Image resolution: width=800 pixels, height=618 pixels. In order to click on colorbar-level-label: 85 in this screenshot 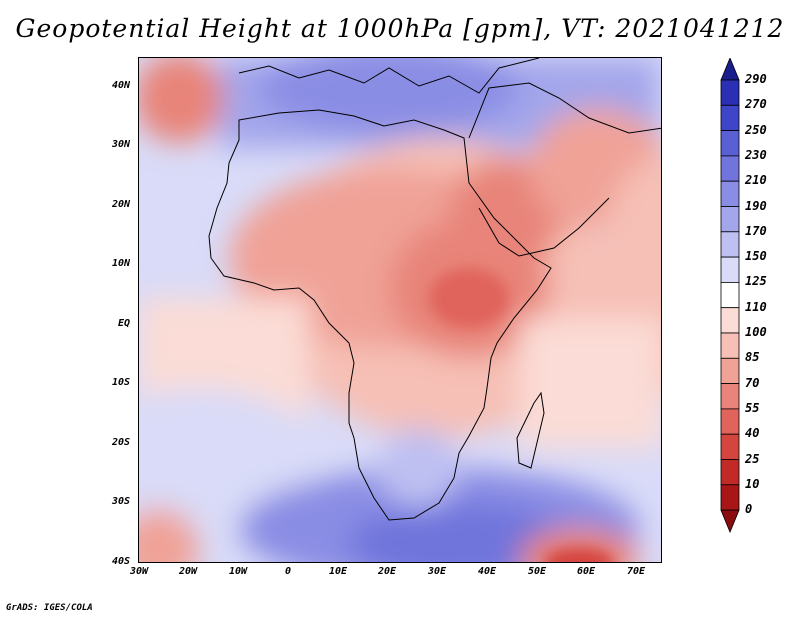, I will do `click(752, 357)`.